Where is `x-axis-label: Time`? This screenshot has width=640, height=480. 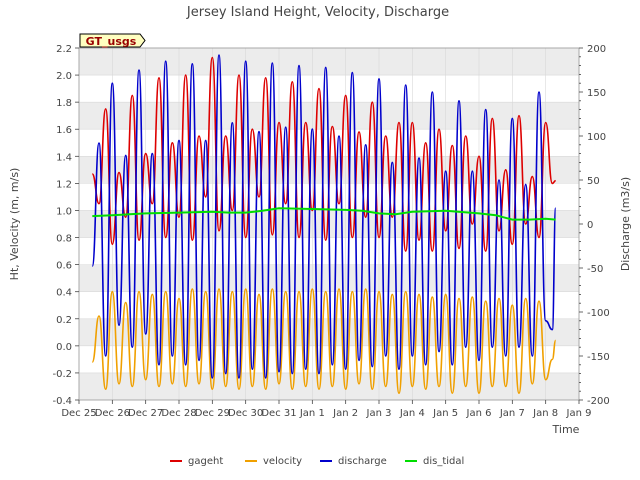
x-axis-label: Time is located at coordinates (566, 429).